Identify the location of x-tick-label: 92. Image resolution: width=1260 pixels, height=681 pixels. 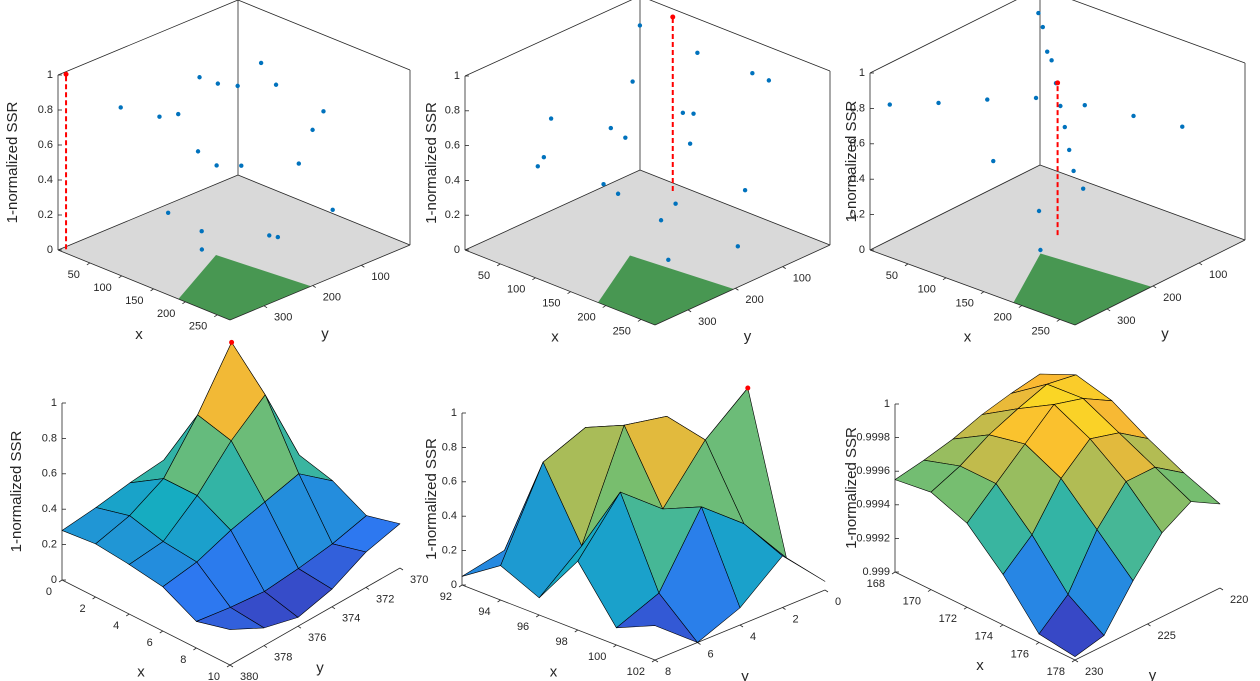
(446, 597).